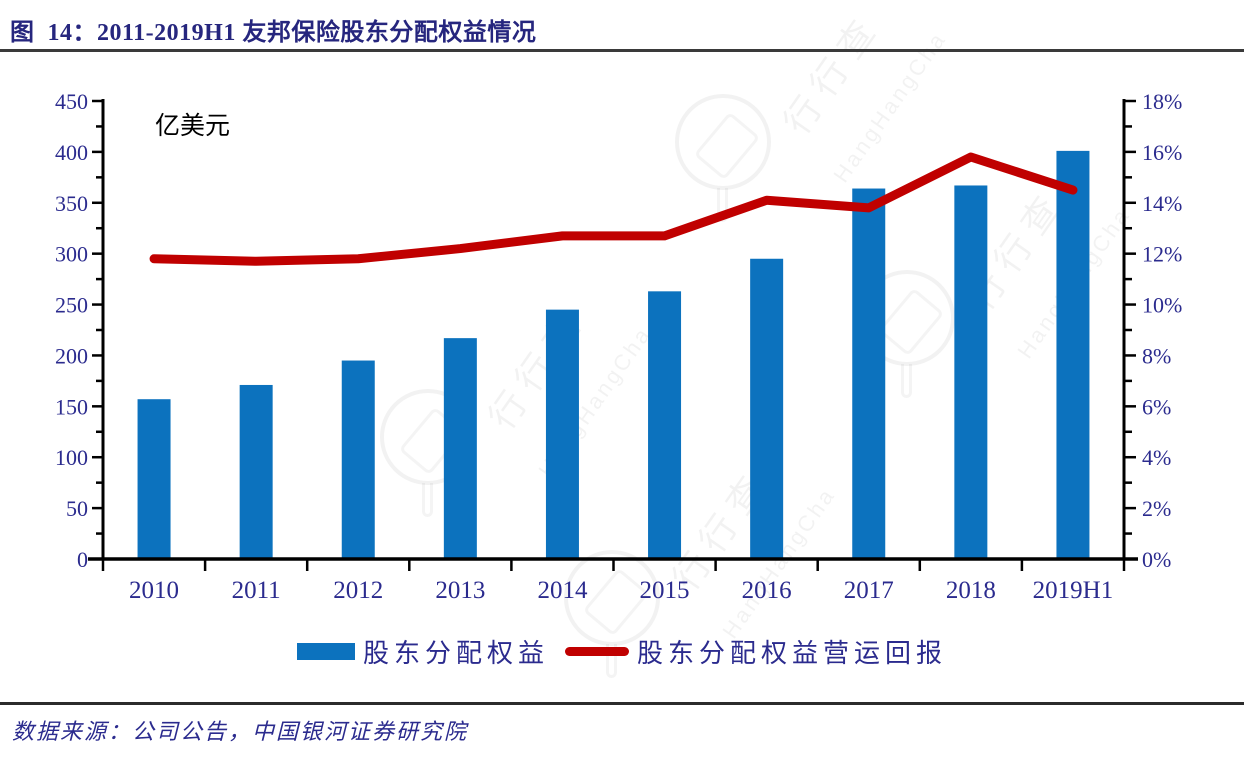  I want to click on left-axis-tick-label: 0, so click(82, 559).